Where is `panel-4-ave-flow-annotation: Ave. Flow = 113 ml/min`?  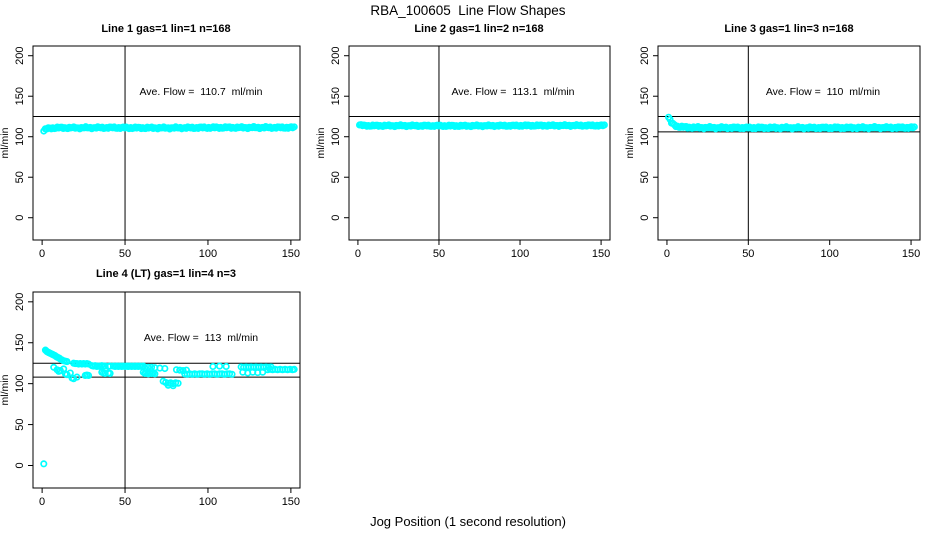
panel-4-ave-flow-annotation: Ave. Flow = 113 ml/min is located at coordinates (201, 338).